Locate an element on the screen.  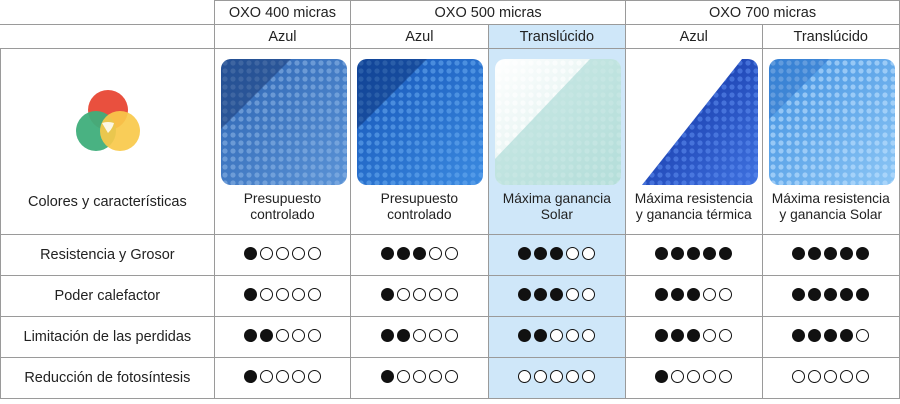
feature-row: Poder calefactor is located at coordinates (450, 296).